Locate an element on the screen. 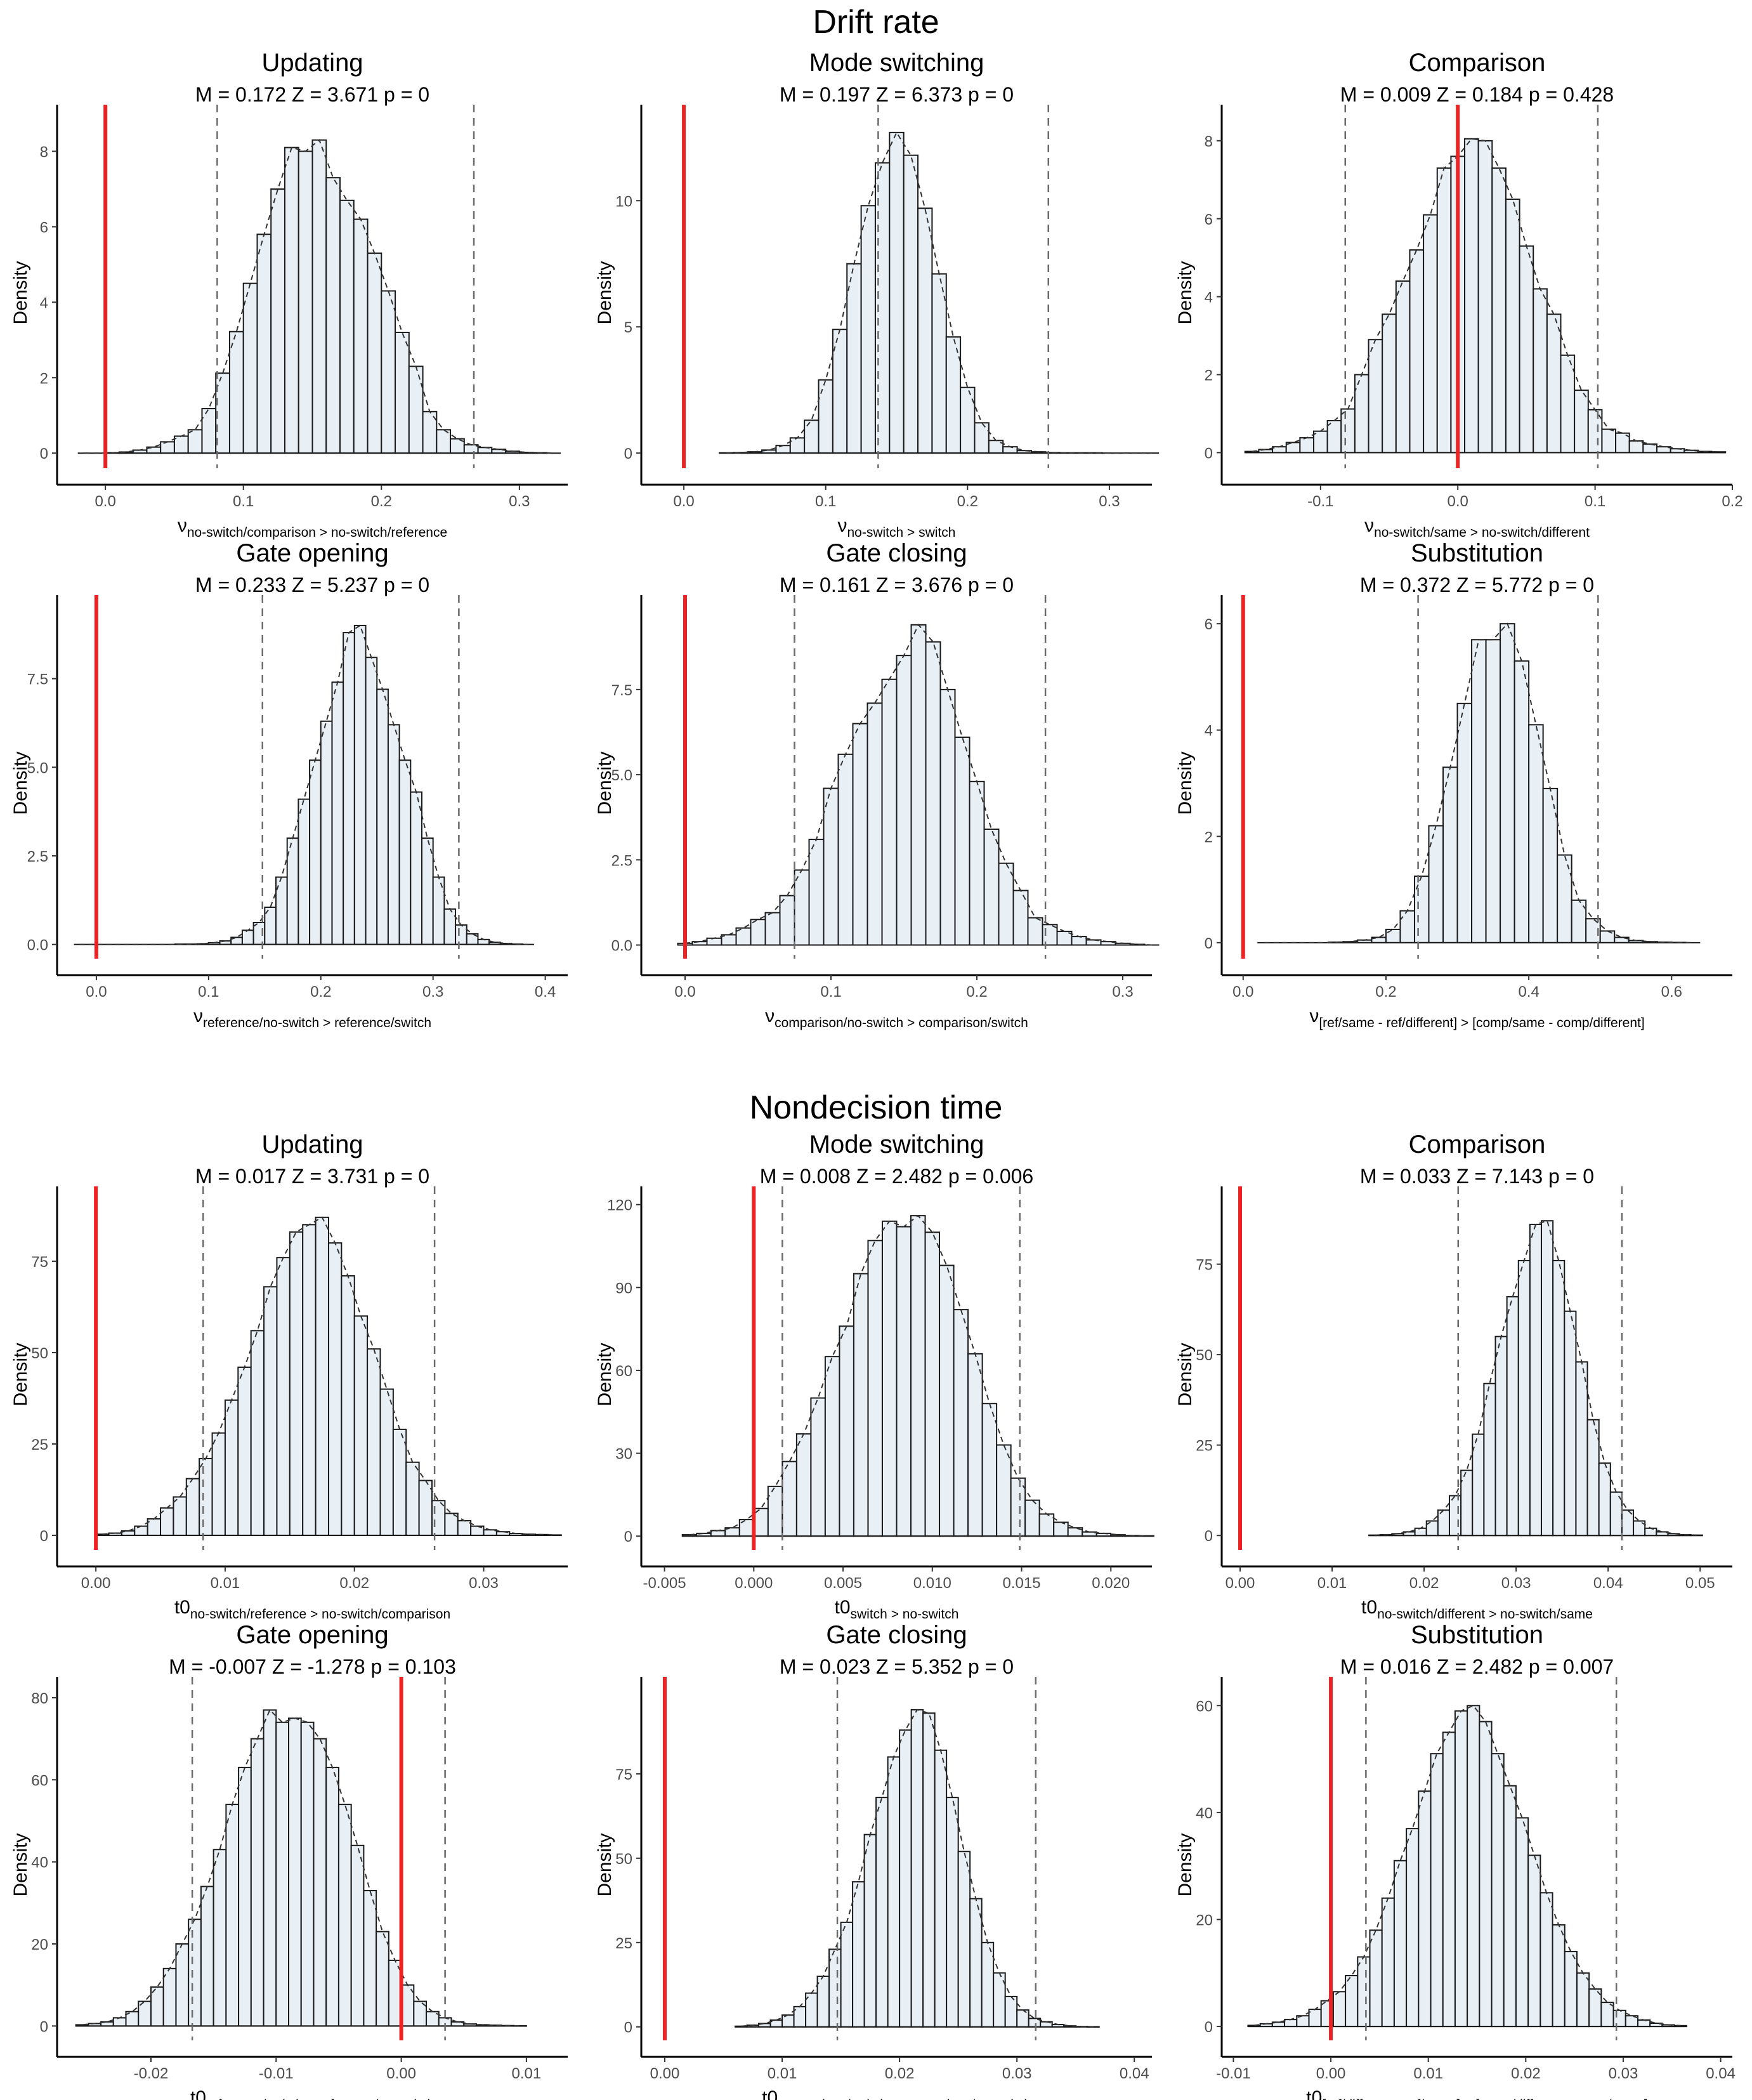 The height and width of the screenshot is (2100, 1752). y-tick-label: 30 is located at coordinates (623, 1454).